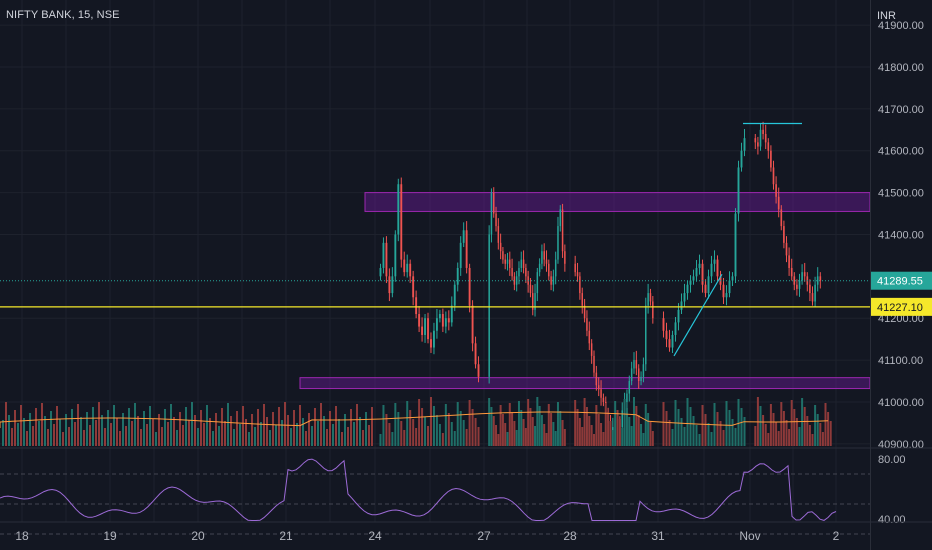  What do you see at coordinates (886, 16) in the screenshot?
I see `currency-label: INR` at bounding box center [886, 16].